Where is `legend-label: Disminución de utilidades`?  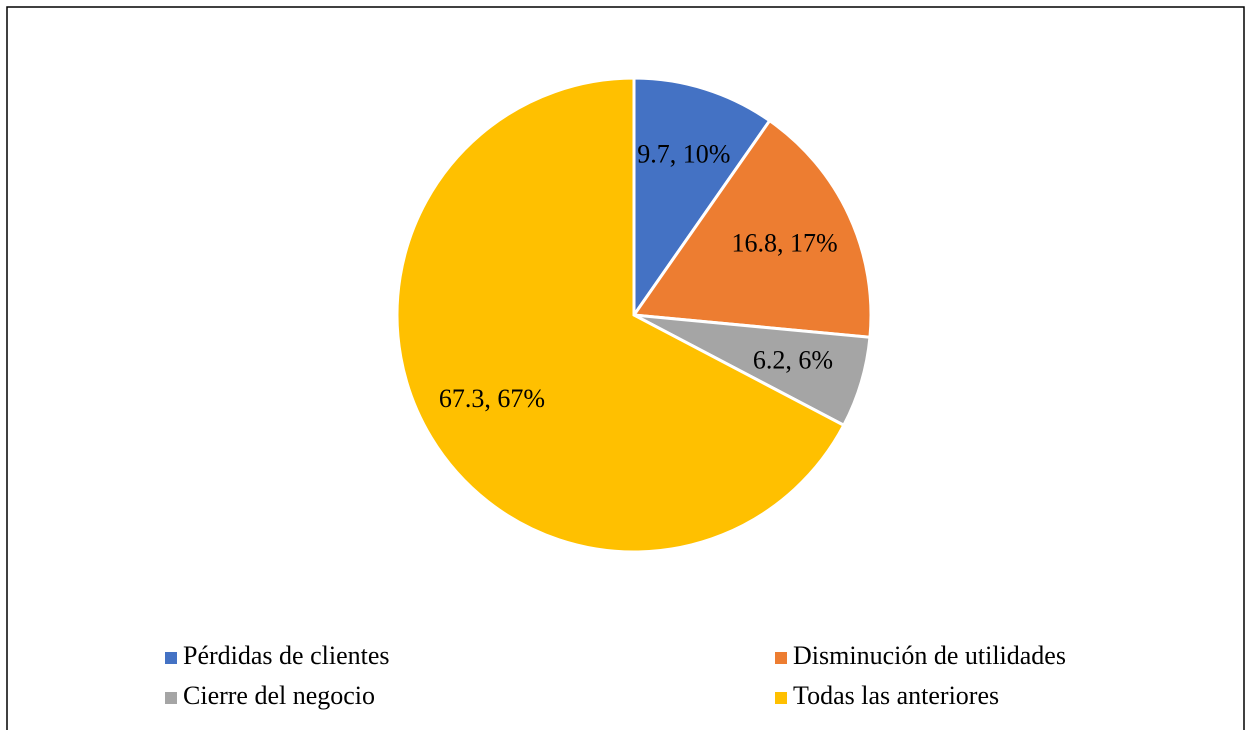 legend-label: Disminución de utilidades is located at coordinates (929, 655).